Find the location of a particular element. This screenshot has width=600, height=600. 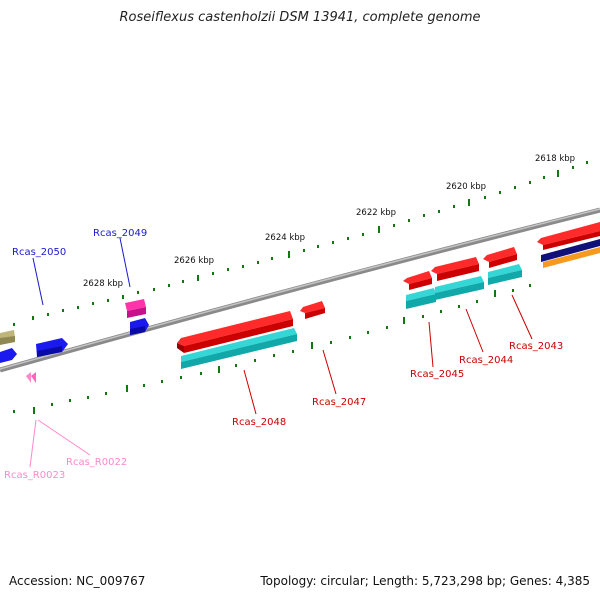

label-rcas-2047: Rcas_2047 is located at coordinates (339, 402).